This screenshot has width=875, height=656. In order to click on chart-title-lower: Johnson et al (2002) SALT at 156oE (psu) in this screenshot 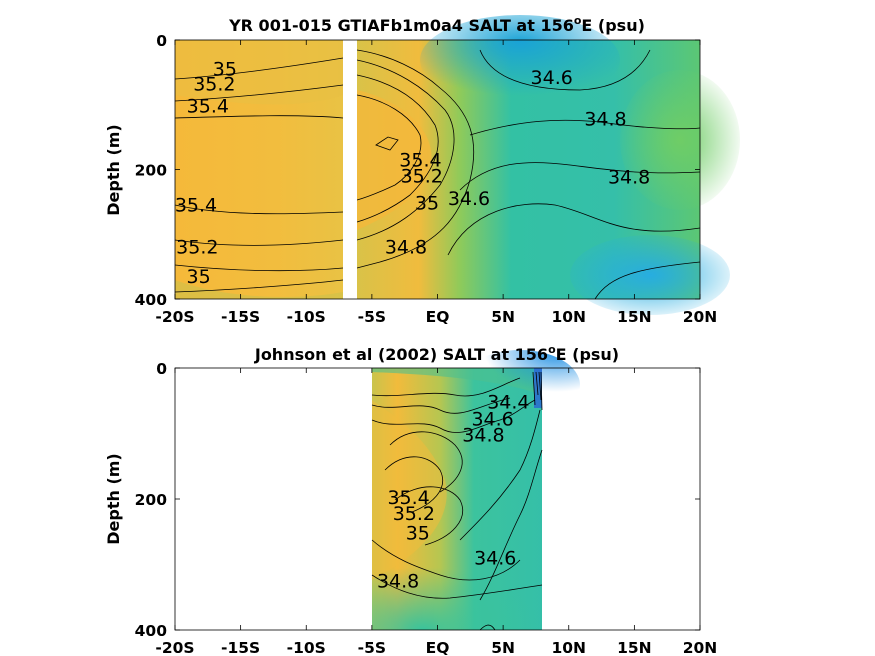, I will do `click(436, 353)`.